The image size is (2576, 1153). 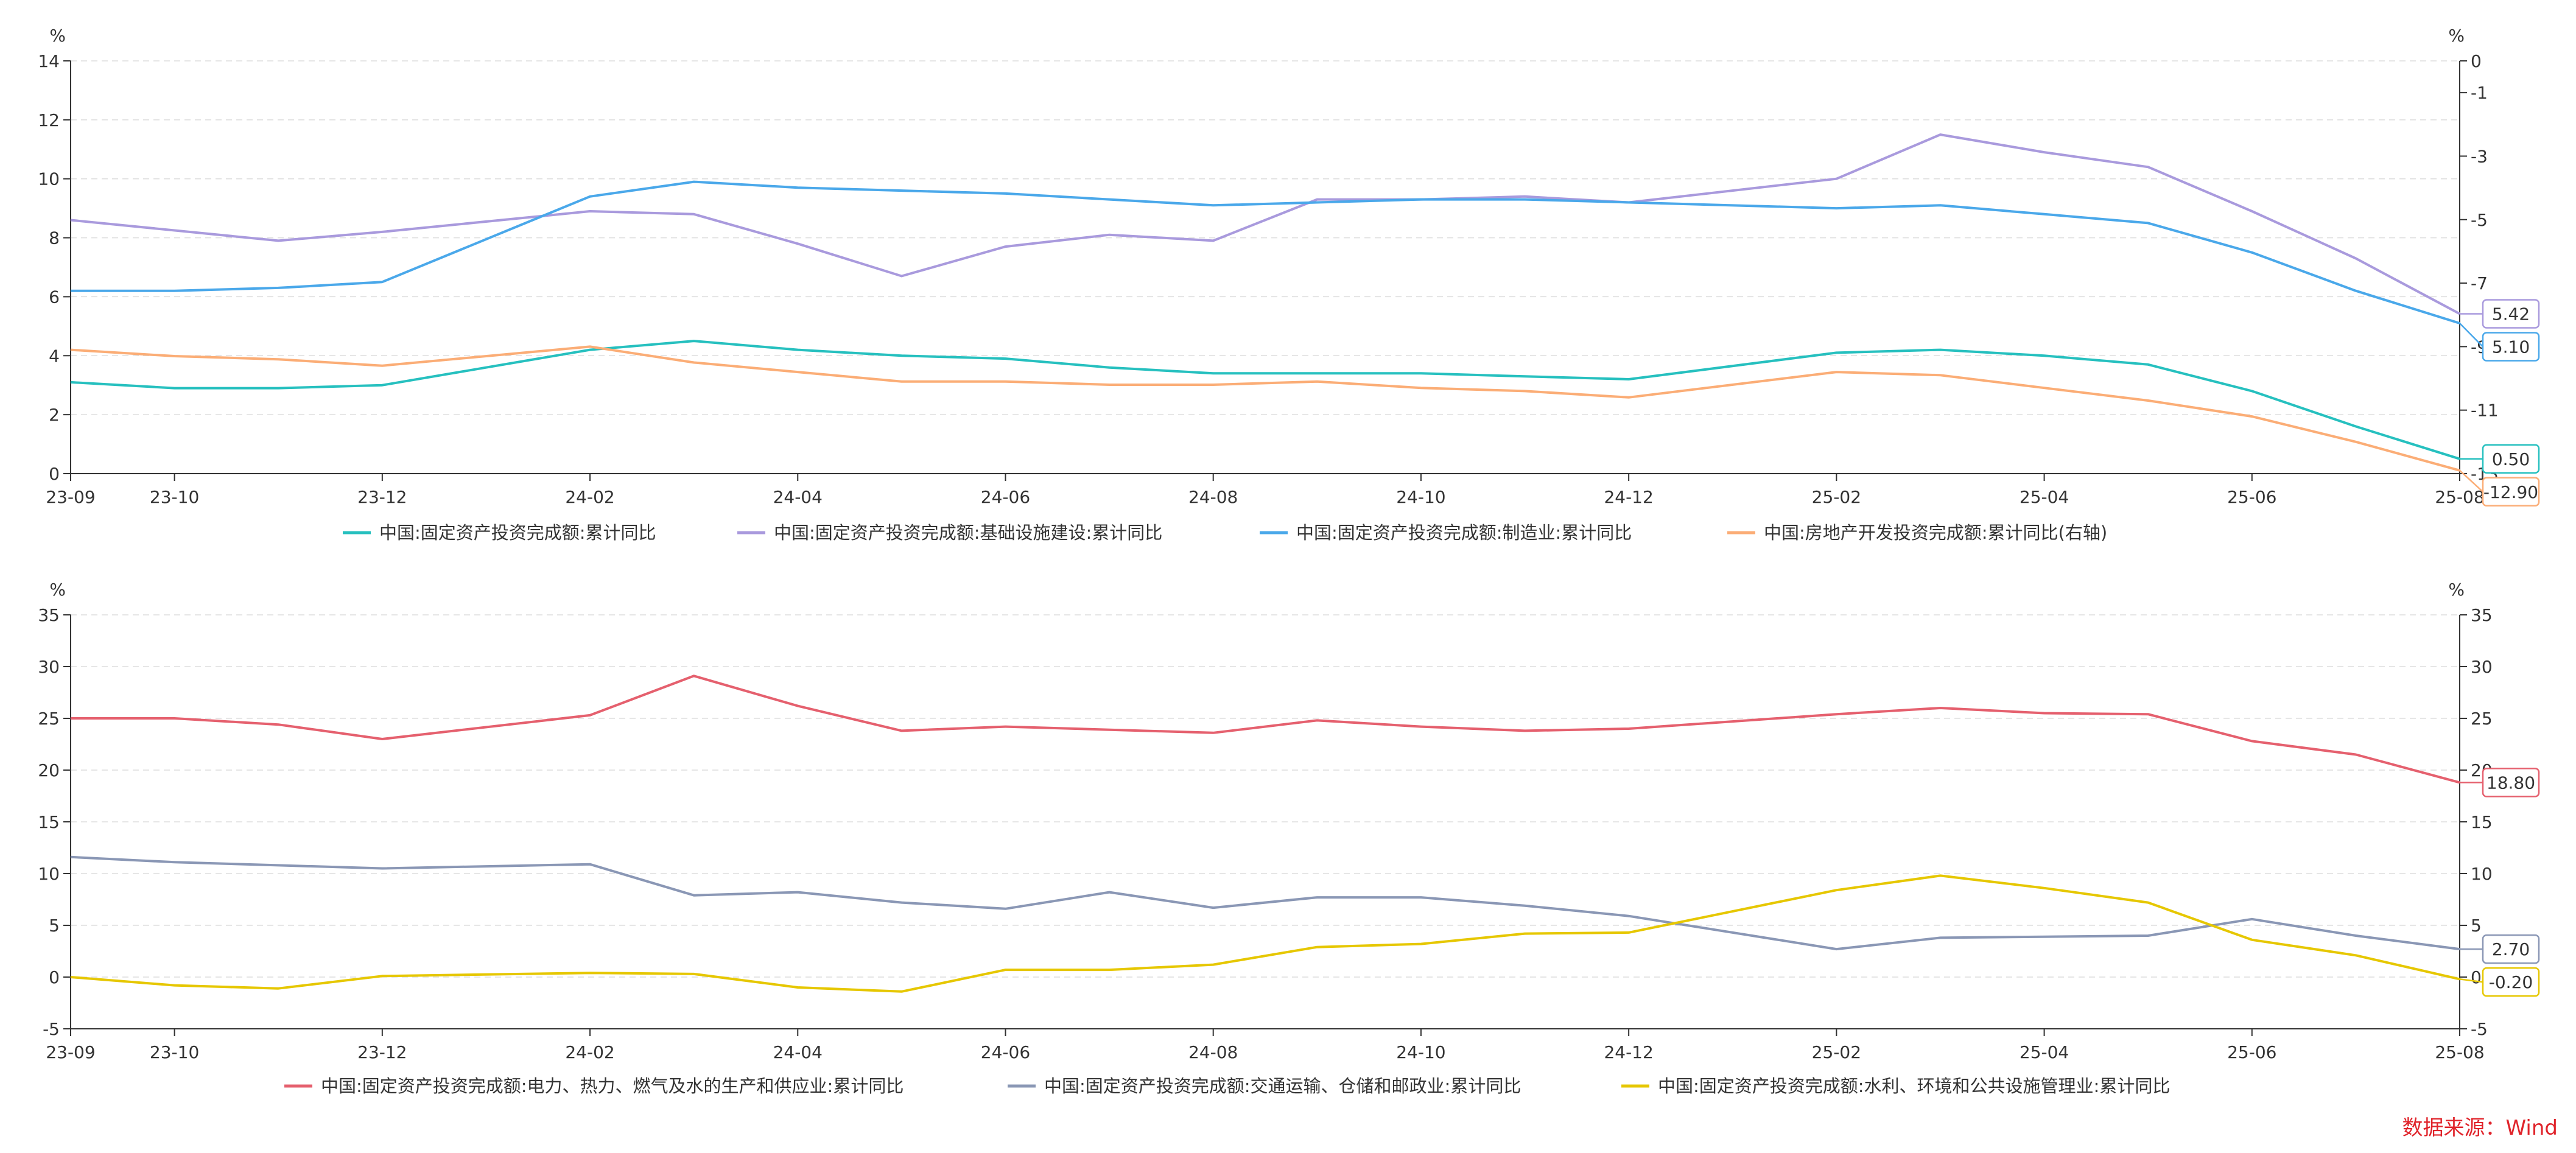 What do you see at coordinates (2479, 156) in the screenshot?
I see `right-axis-tick-label: -3` at bounding box center [2479, 156].